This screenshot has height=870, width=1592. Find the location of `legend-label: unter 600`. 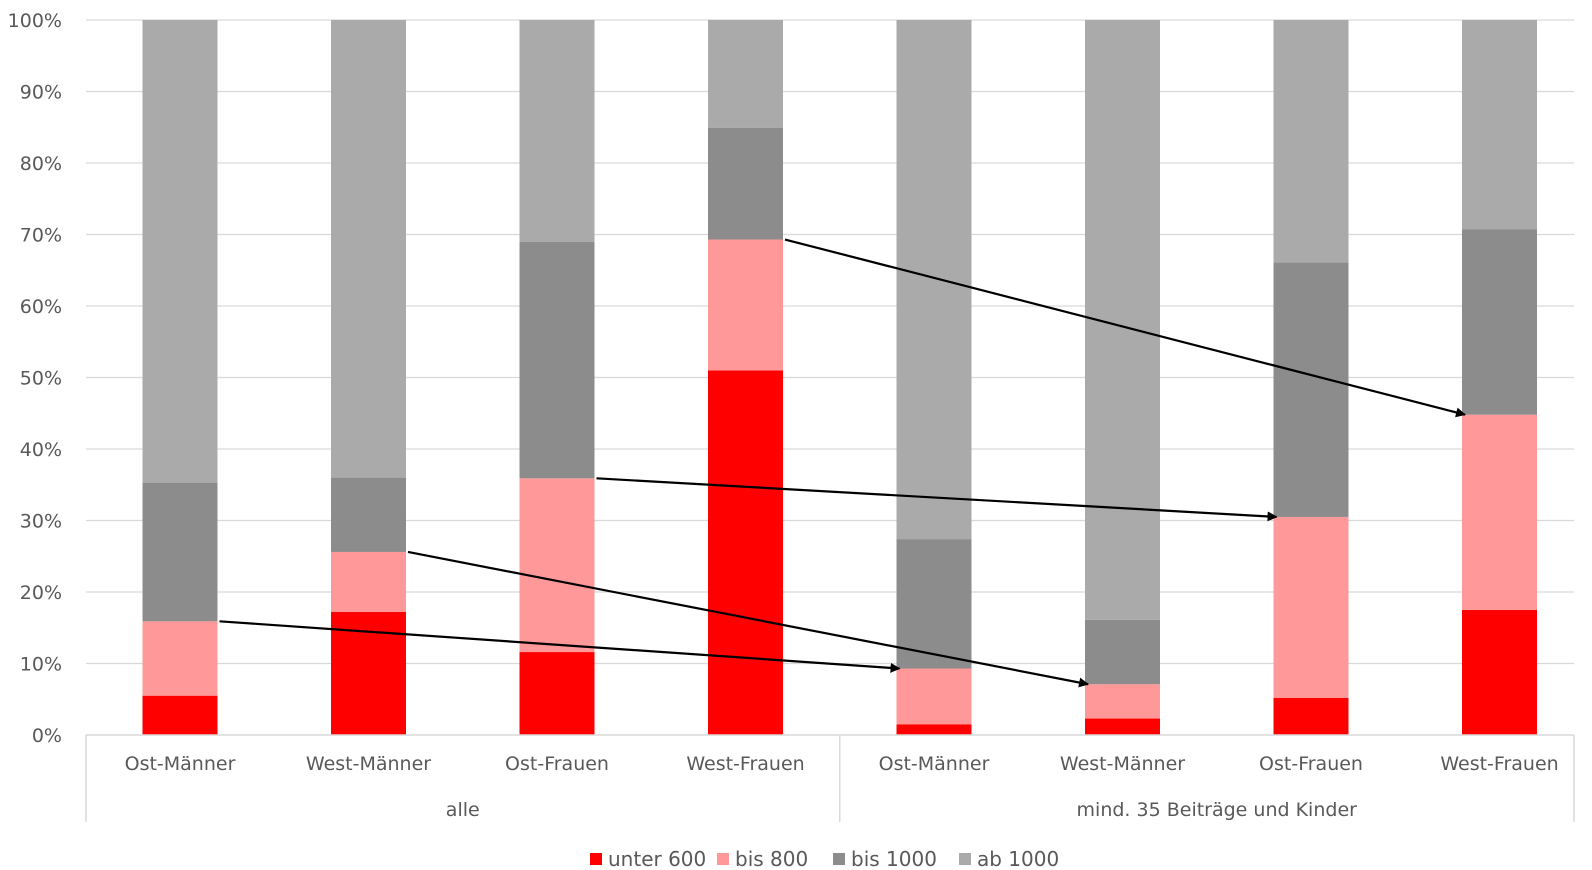

legend-label: unter 600 is located at coordinates (657, 858).